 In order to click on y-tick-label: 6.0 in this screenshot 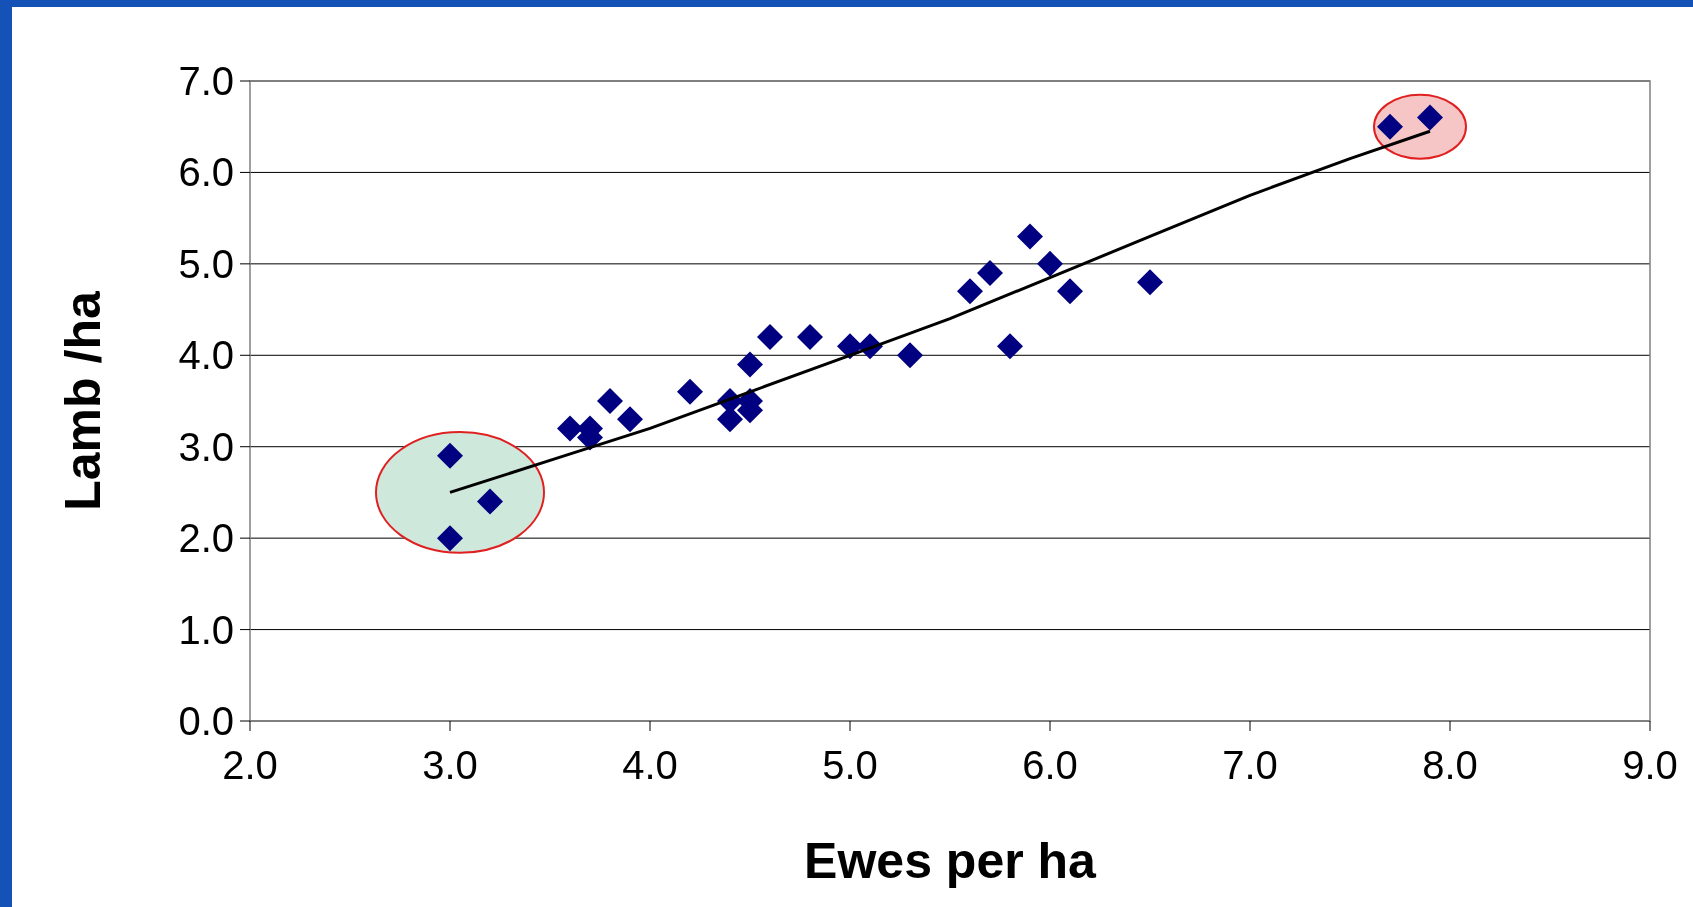, I will do `click(206, 172)`.